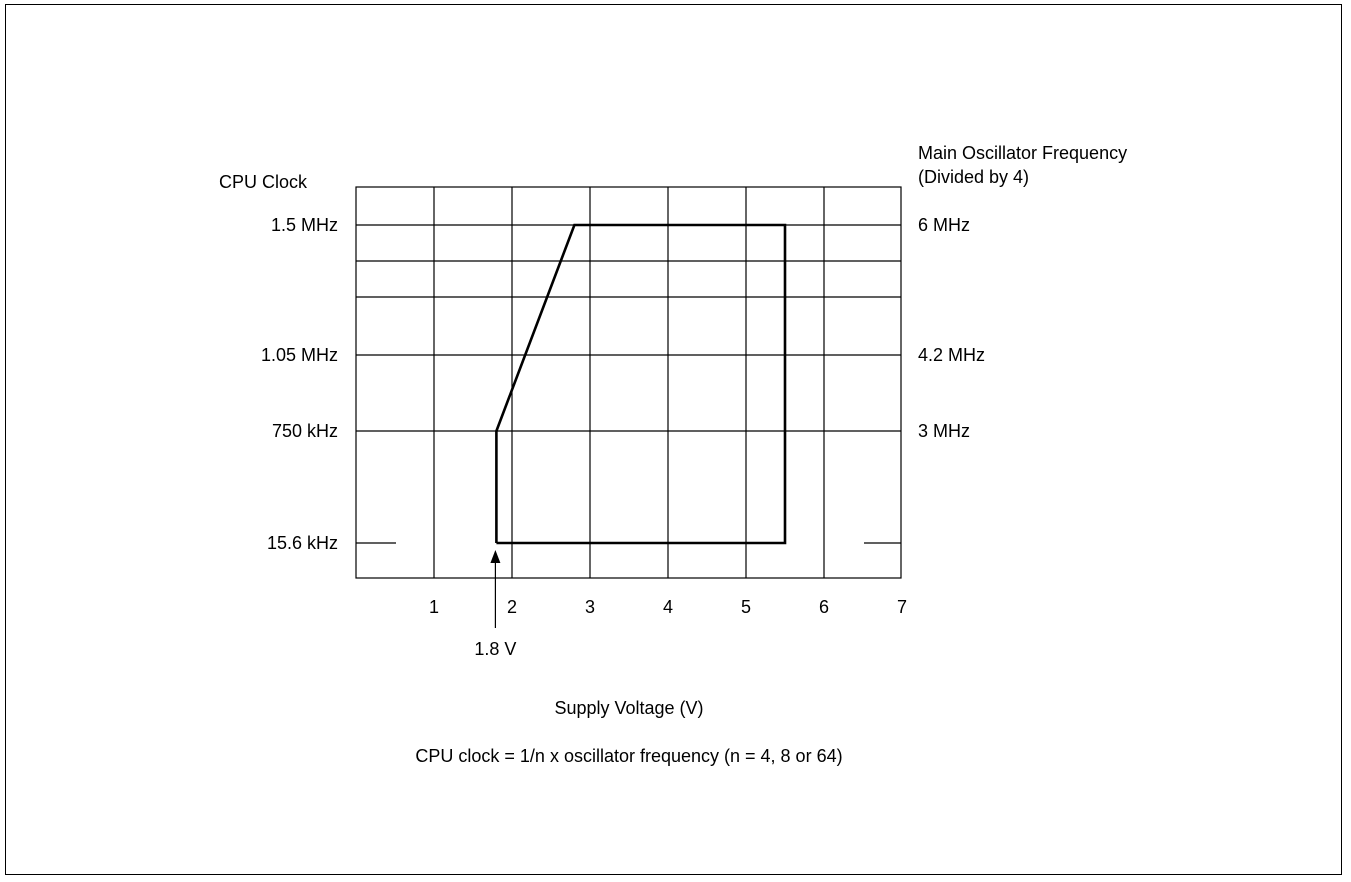  What do you see at coordinates (641, 384) in the screenshot?
I see `operating-area-line` at bounding box center [641, 384].